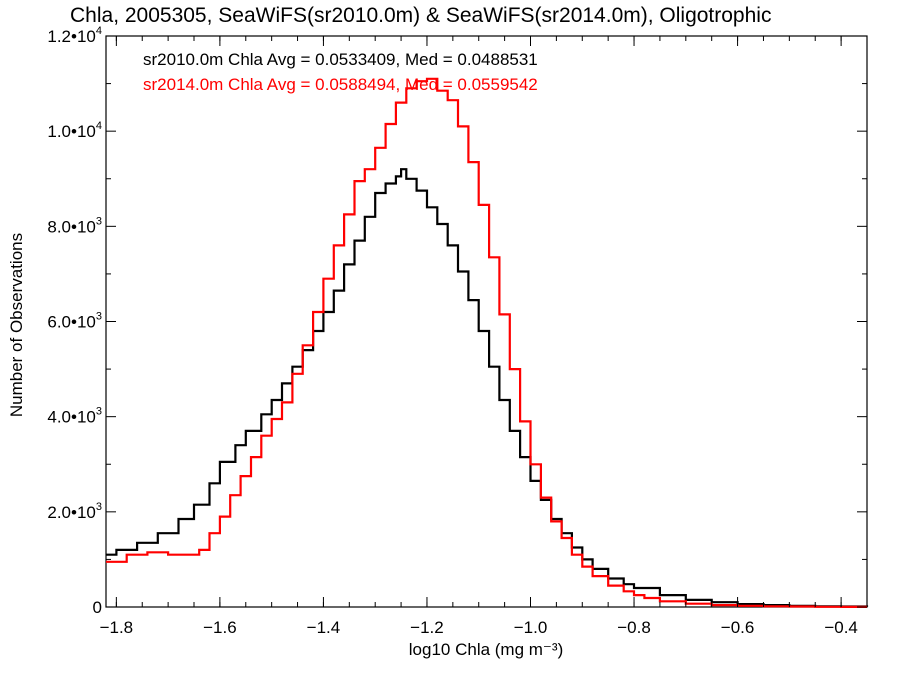 The height and width of the screenshot is (675, 900). What do you see at coordinates (841, 627) in the screenshot?
I see `x-tick-label: −0.4` at bounding box center [841, 627].